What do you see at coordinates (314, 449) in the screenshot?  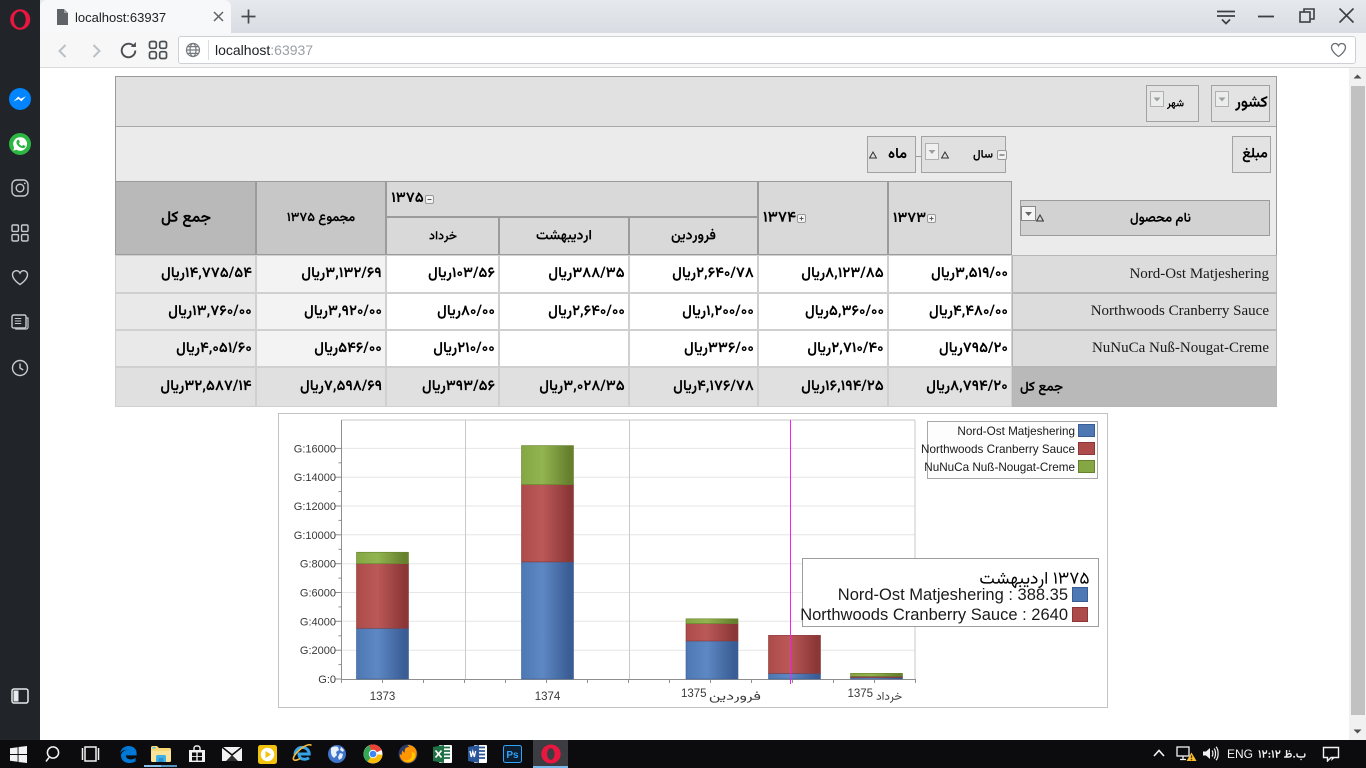 I see `svg-text: G:16000` at bounding box center [314, 449].